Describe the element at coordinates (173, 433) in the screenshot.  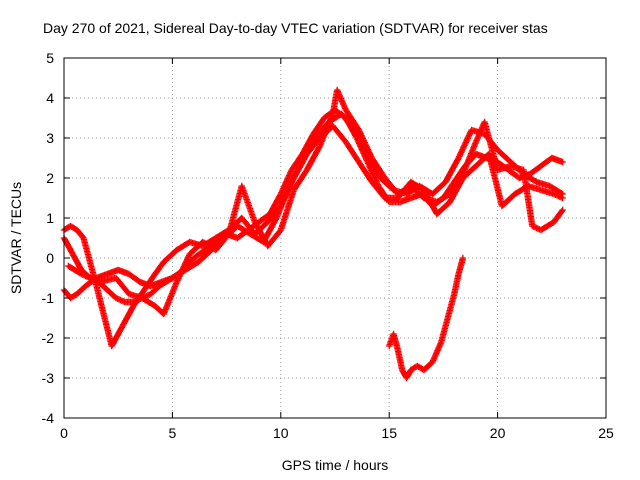
I see `x-tick-label: 5` at that location.